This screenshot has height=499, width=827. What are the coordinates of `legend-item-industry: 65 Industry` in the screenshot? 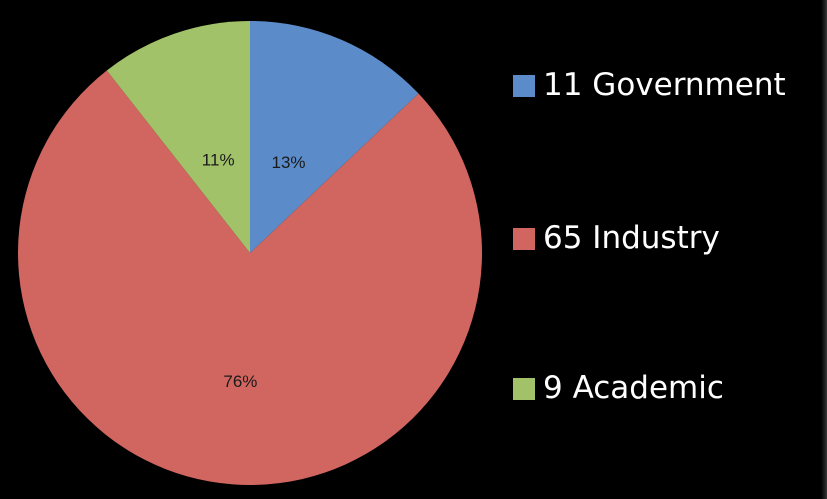 It's located at (616, 238).